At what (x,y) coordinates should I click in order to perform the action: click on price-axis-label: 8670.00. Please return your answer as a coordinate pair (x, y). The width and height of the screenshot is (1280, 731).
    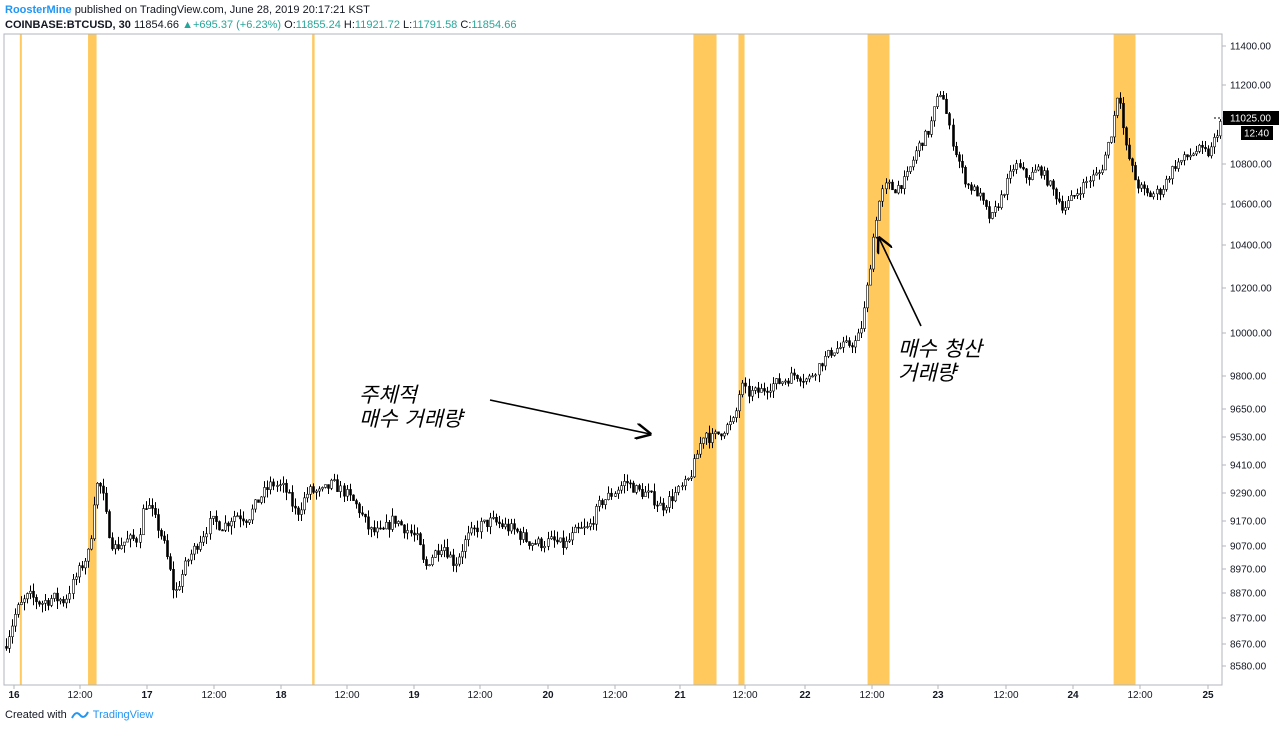
    Looking at the image, I should click on (1248, 645).